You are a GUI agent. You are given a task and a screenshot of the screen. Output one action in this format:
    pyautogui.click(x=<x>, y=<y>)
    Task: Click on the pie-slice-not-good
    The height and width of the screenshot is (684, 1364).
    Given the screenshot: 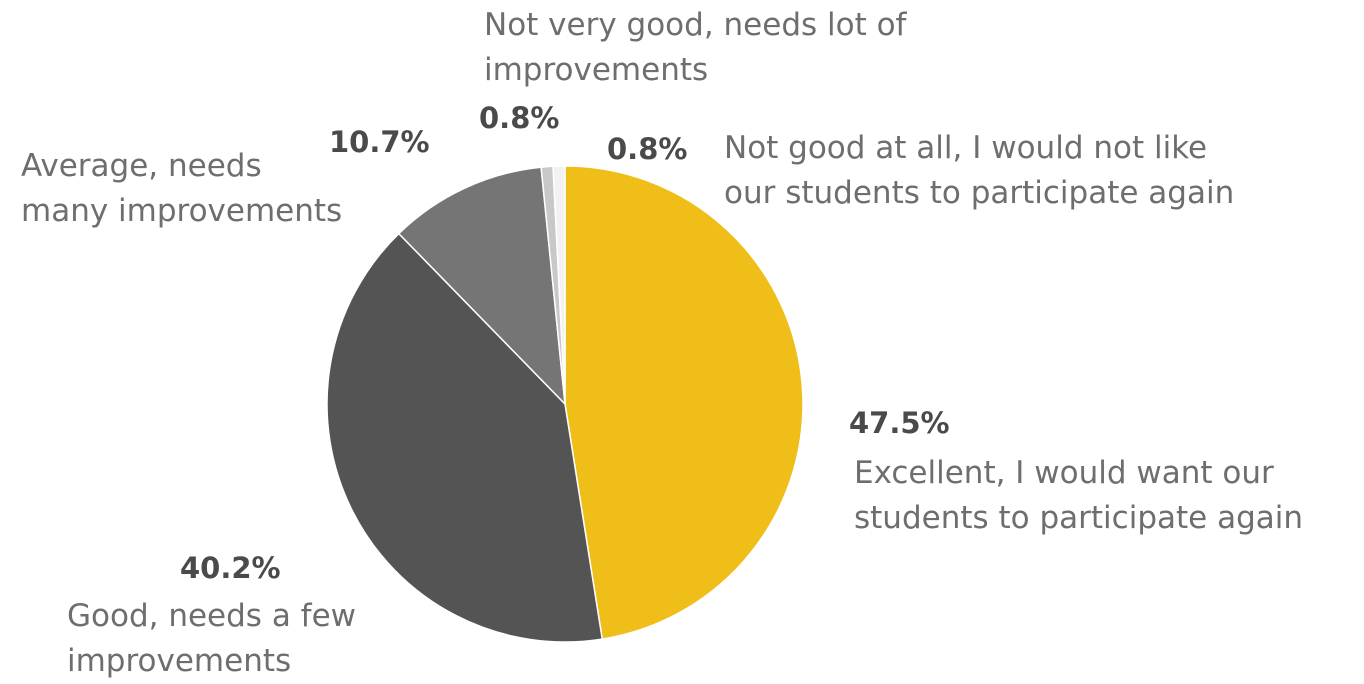 What is the action you would take?
    pyautogui.click(x=559, y=285)
    